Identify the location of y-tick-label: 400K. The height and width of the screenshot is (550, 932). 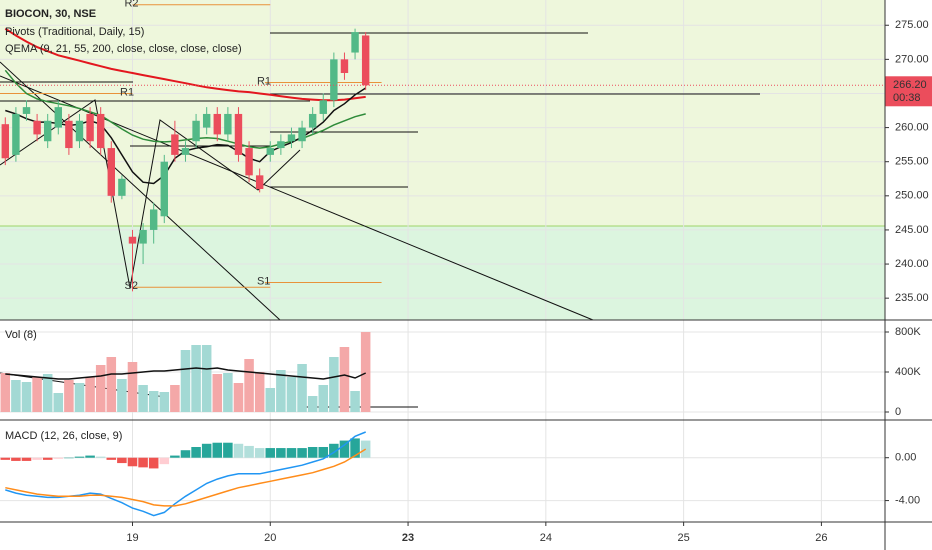
(908, 372).